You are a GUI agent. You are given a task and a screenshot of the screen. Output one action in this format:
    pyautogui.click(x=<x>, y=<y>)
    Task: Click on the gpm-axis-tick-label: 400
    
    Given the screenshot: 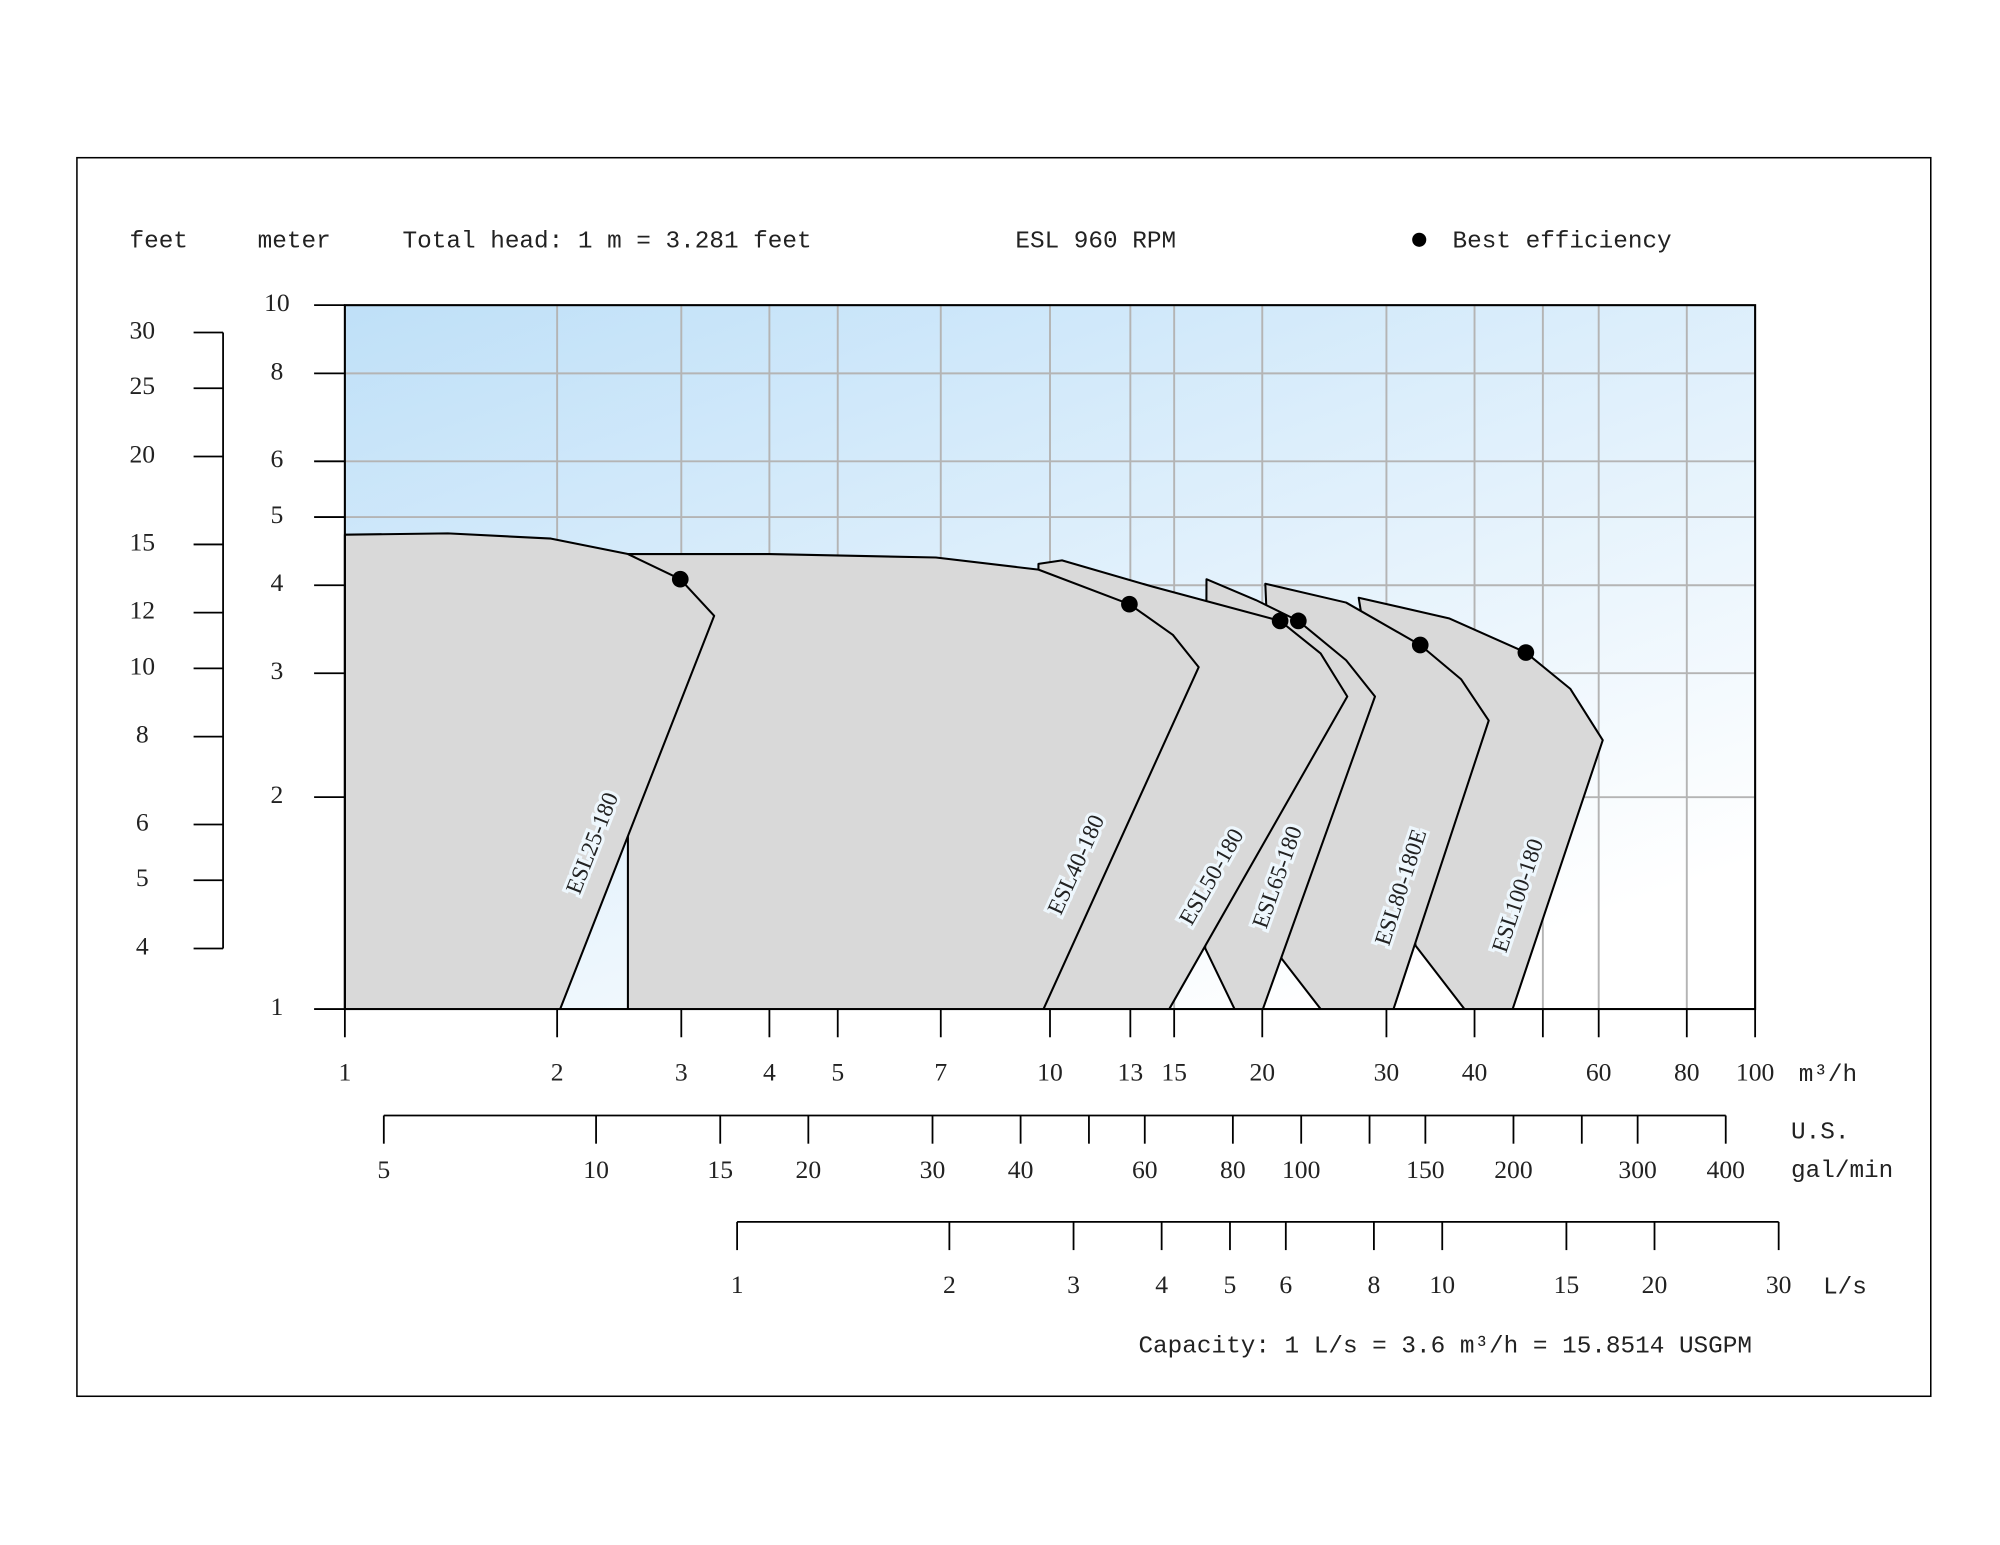 What is the action you would take?
    pyautogui.click(x=1726, y=1169)
    